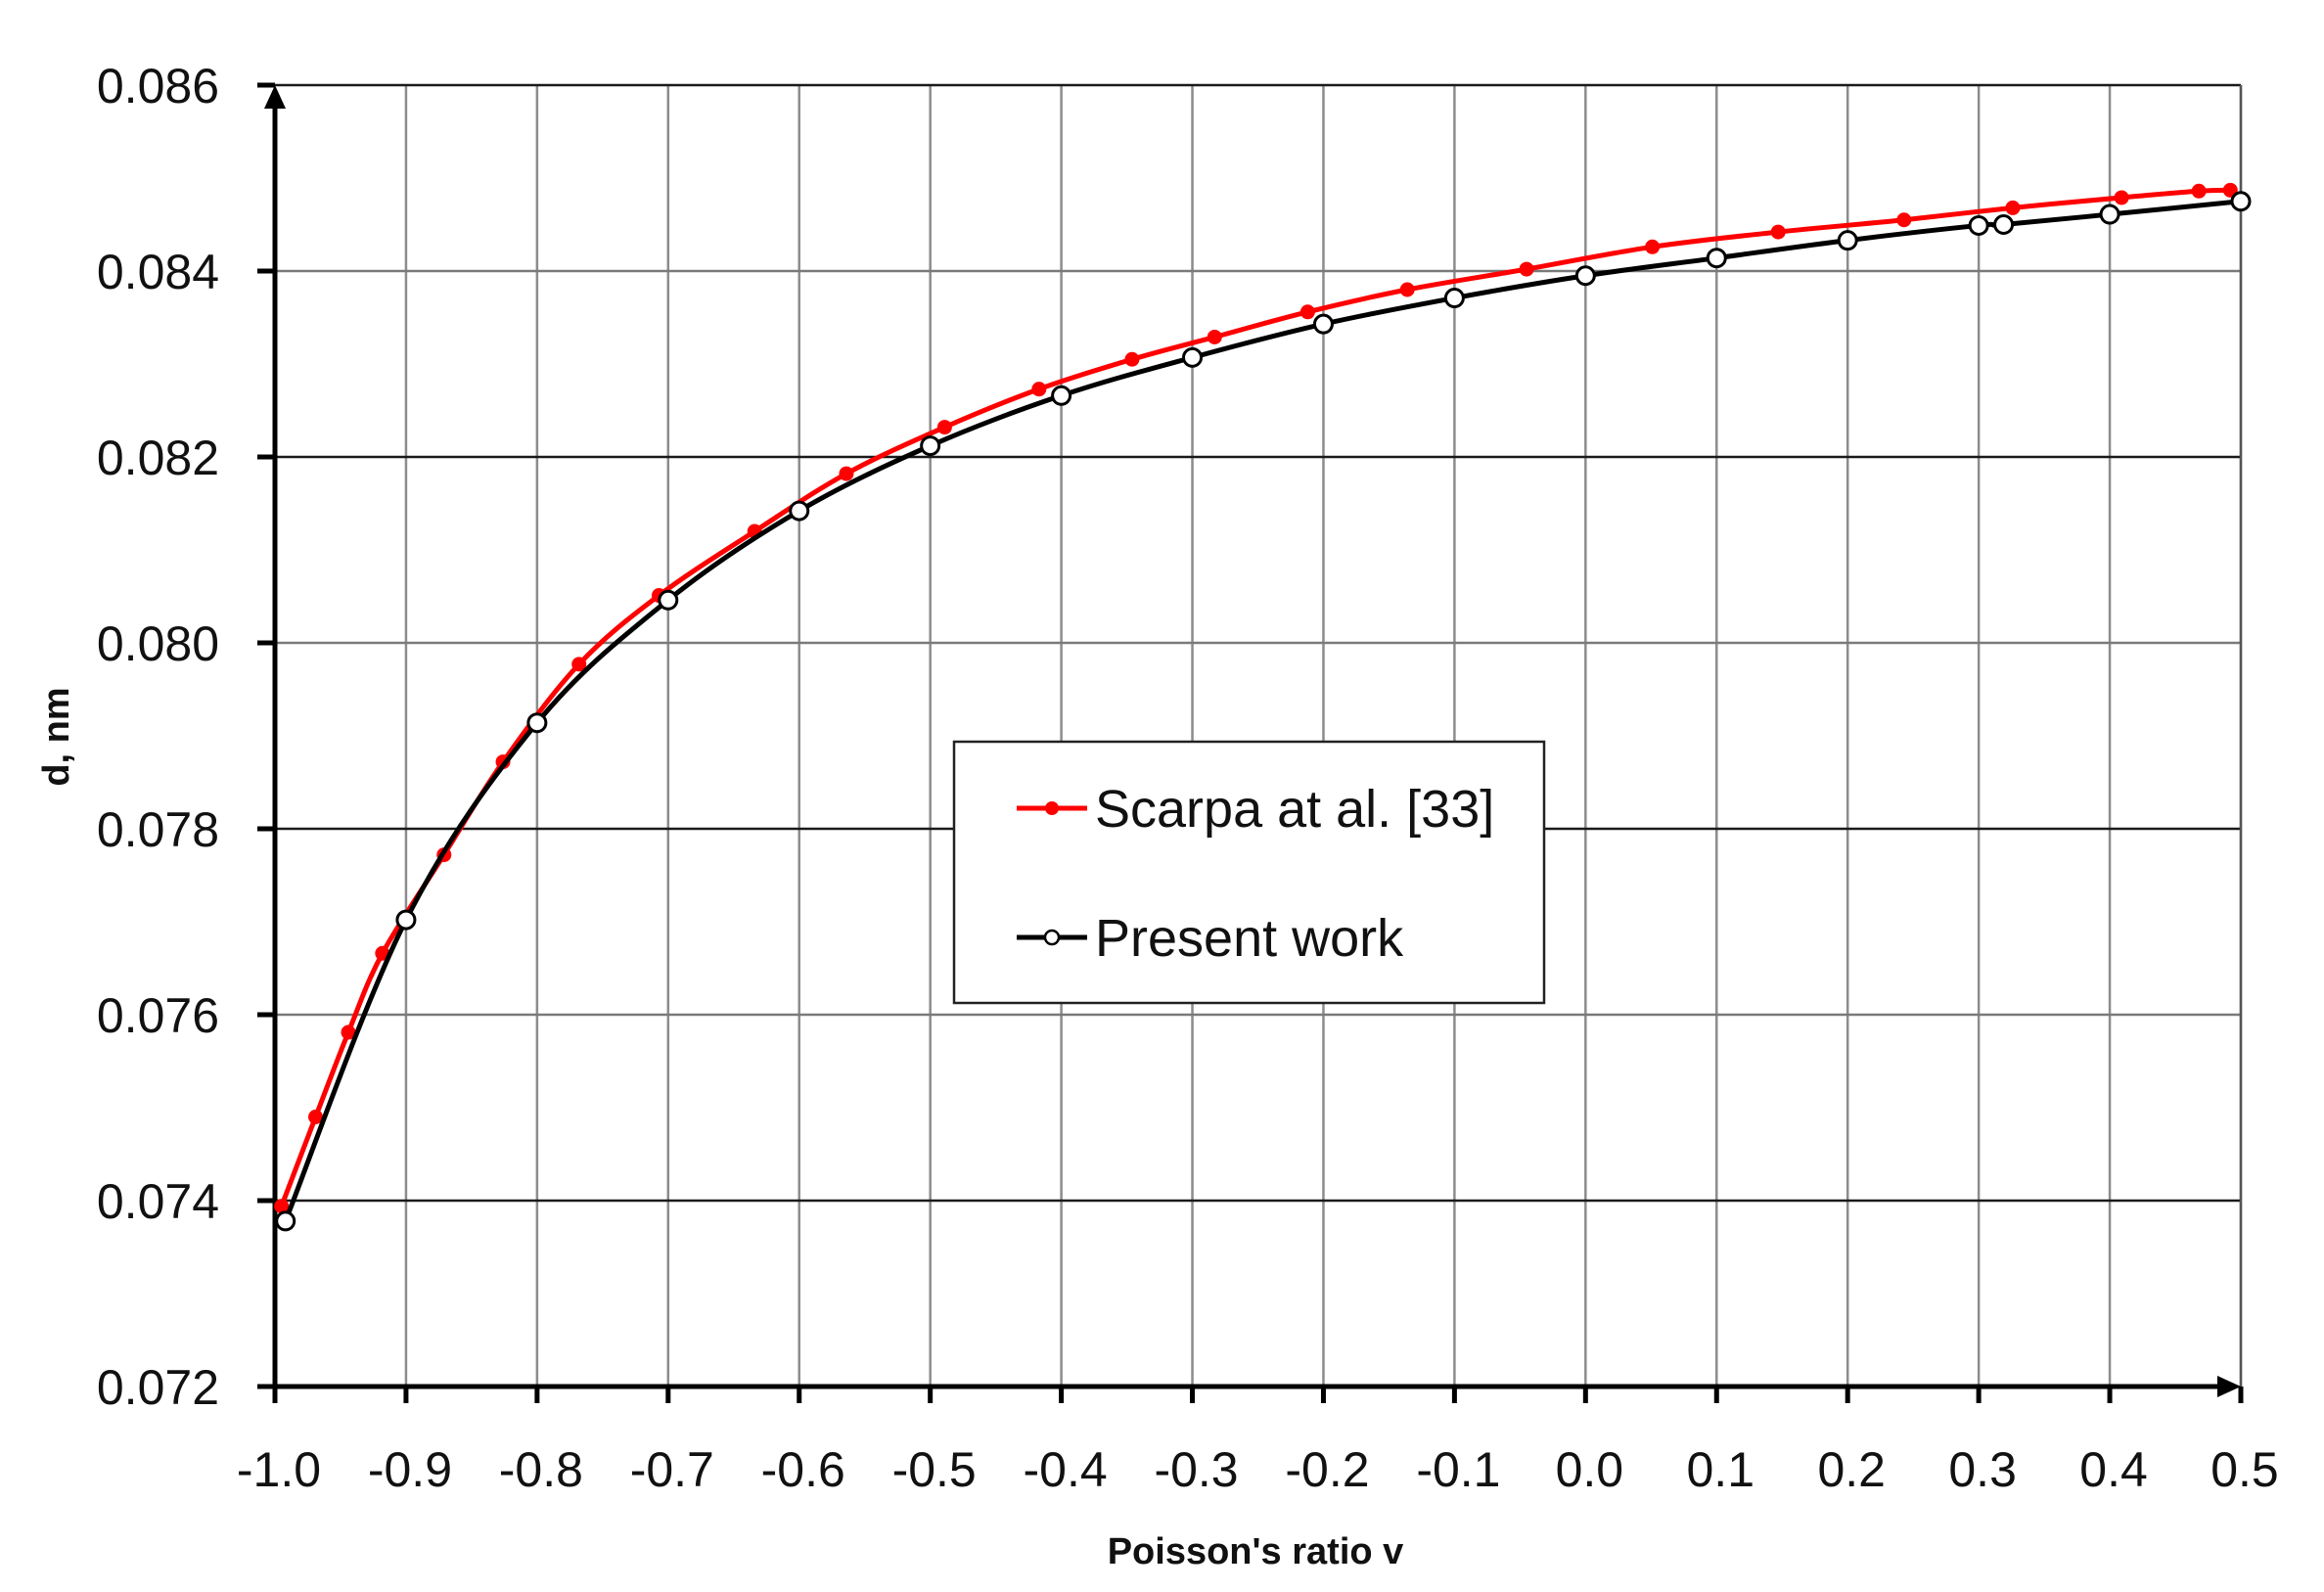  I want to click on x-tick-label: -0.8, so click(541, 1469).